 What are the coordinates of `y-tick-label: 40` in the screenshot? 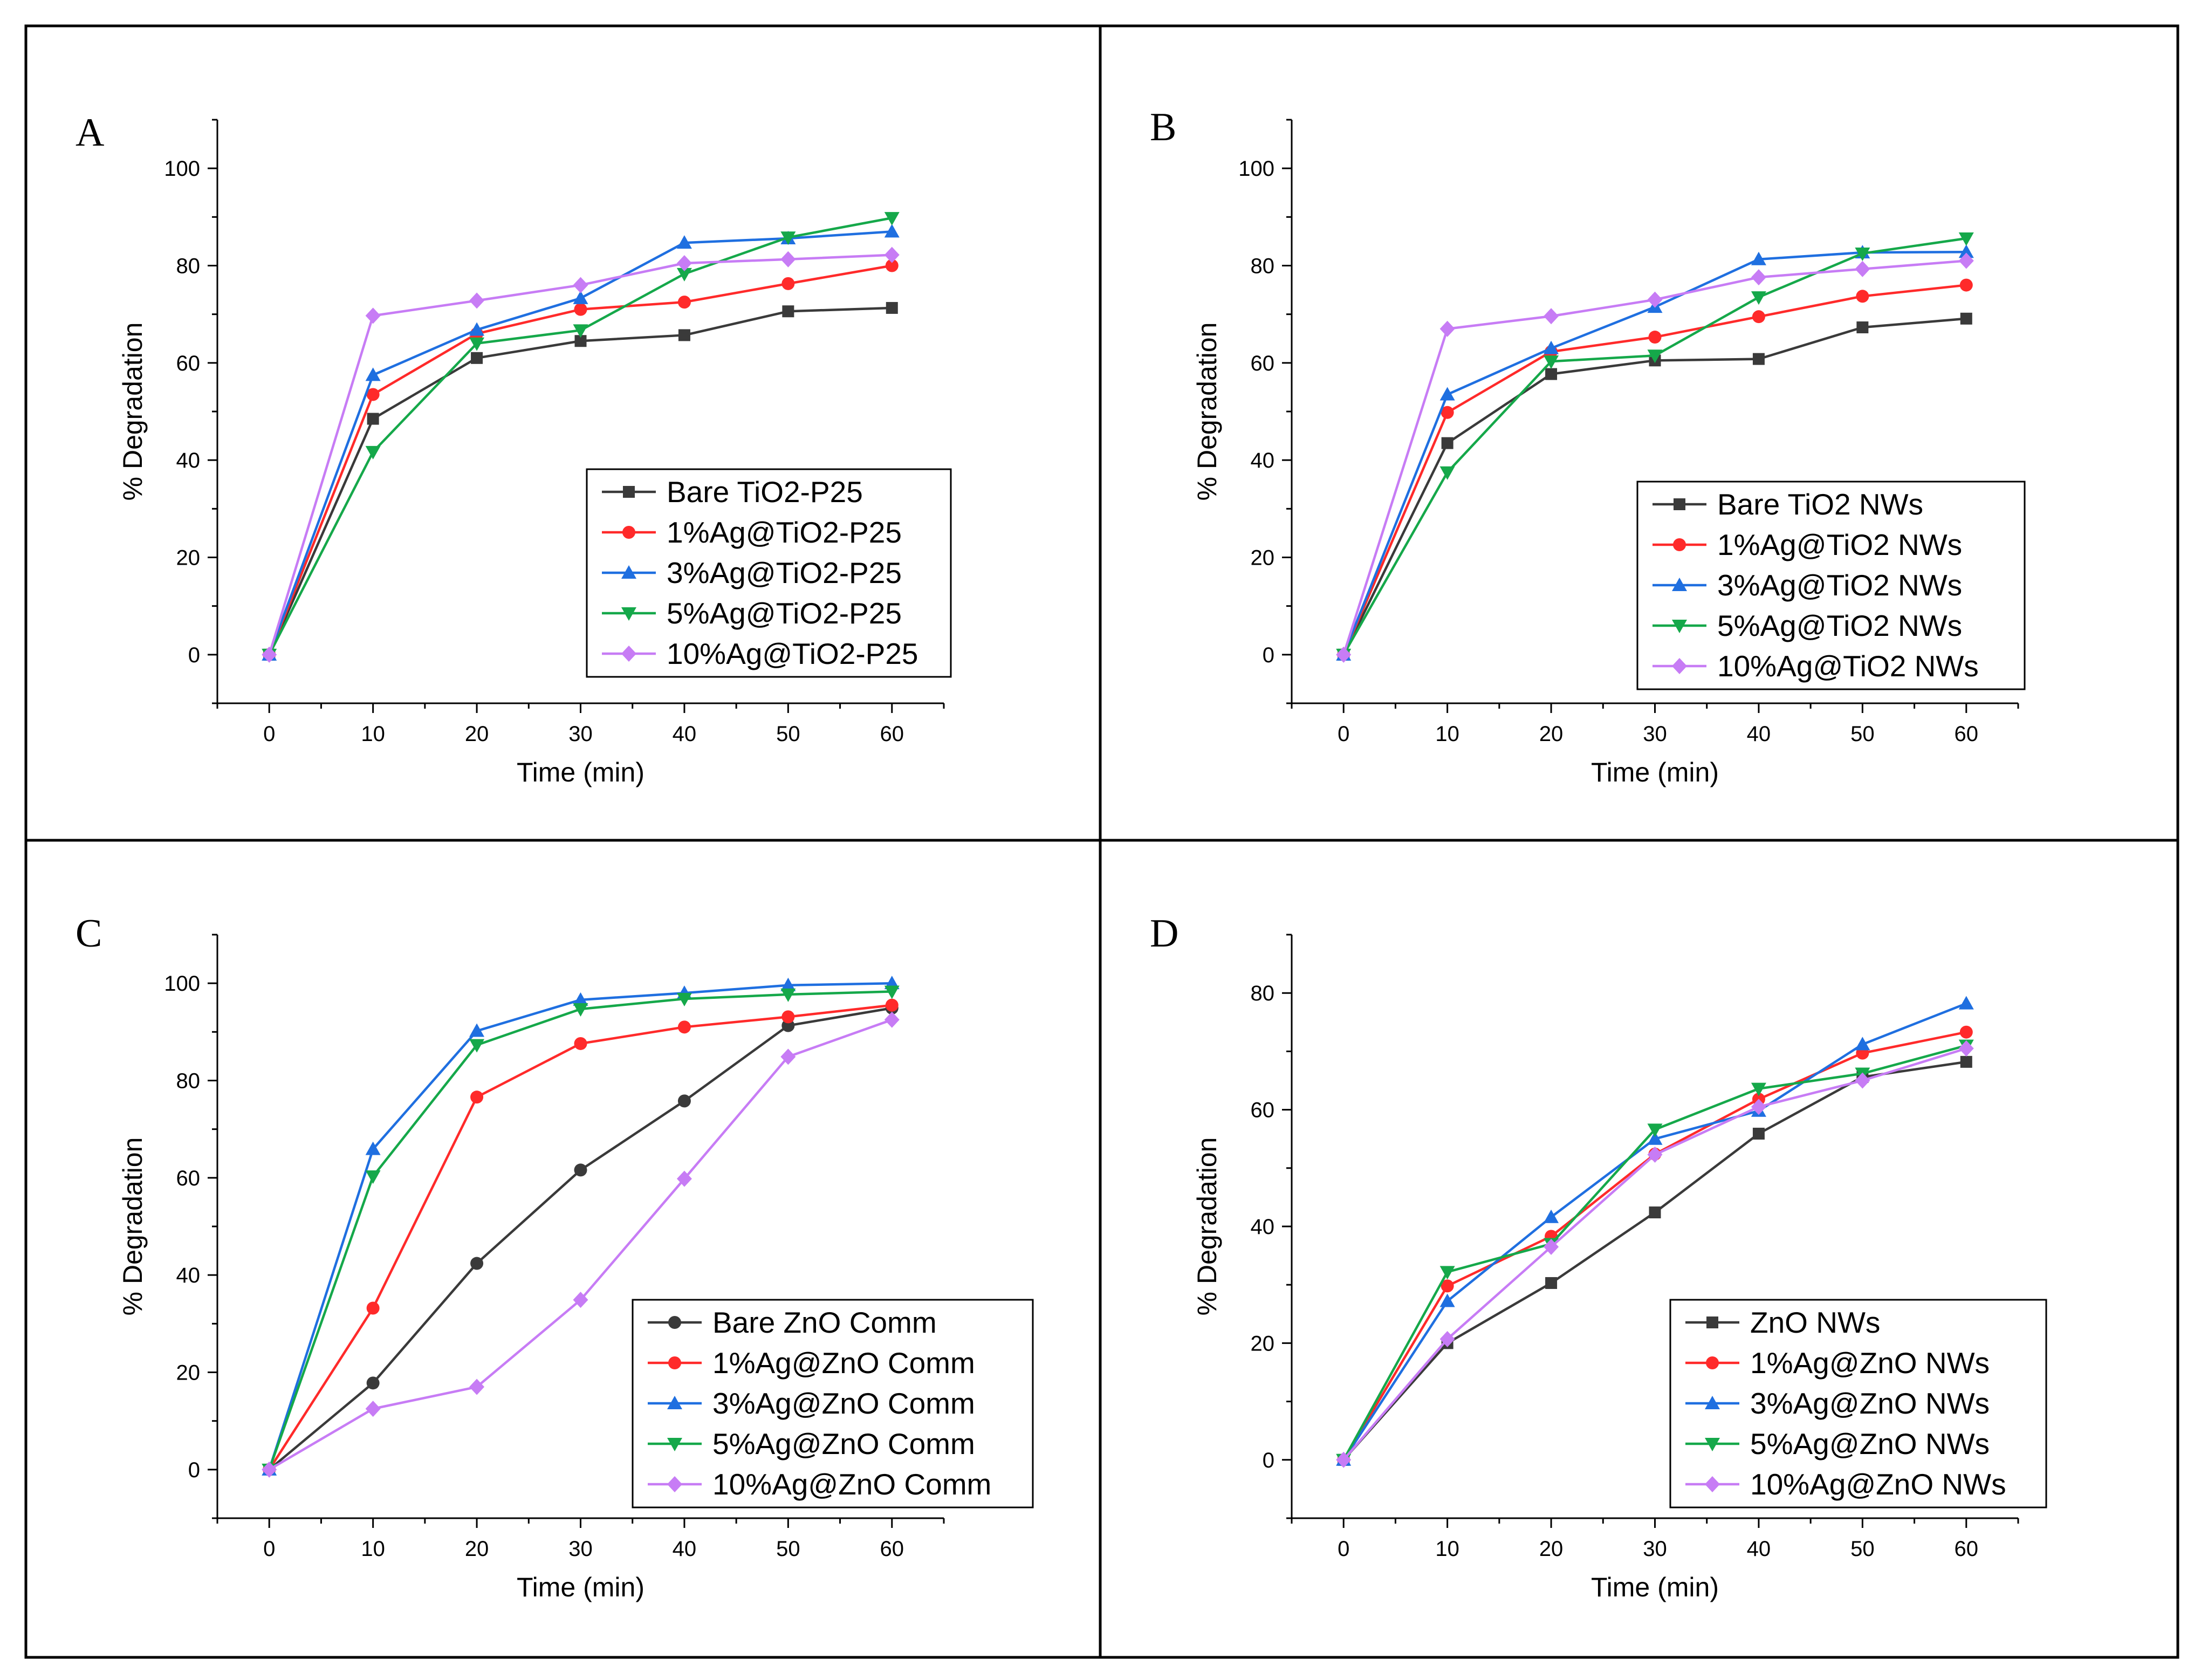 It's located at (188, 1275).